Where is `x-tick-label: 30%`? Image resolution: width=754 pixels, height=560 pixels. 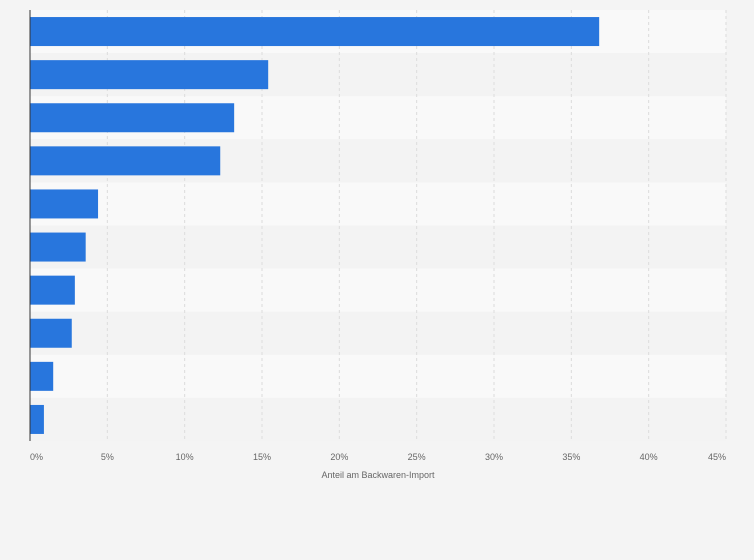 x-tick-label: 30% is located at coordinates (494, 457).